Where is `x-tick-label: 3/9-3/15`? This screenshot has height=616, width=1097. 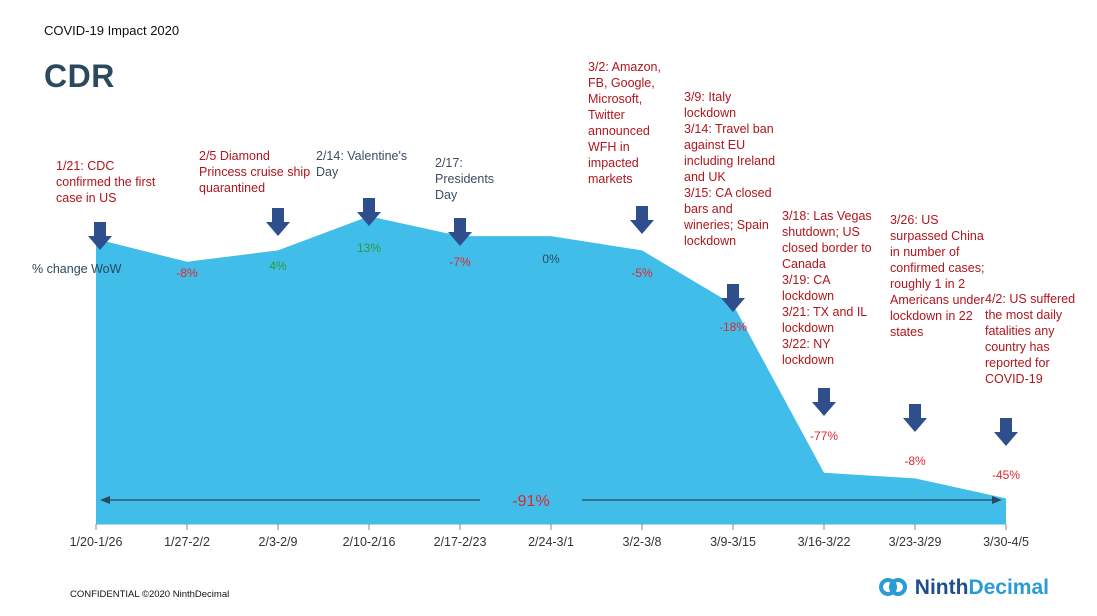 x-tick-label: 3/9-3/15 is located at coordinates (733, 542).